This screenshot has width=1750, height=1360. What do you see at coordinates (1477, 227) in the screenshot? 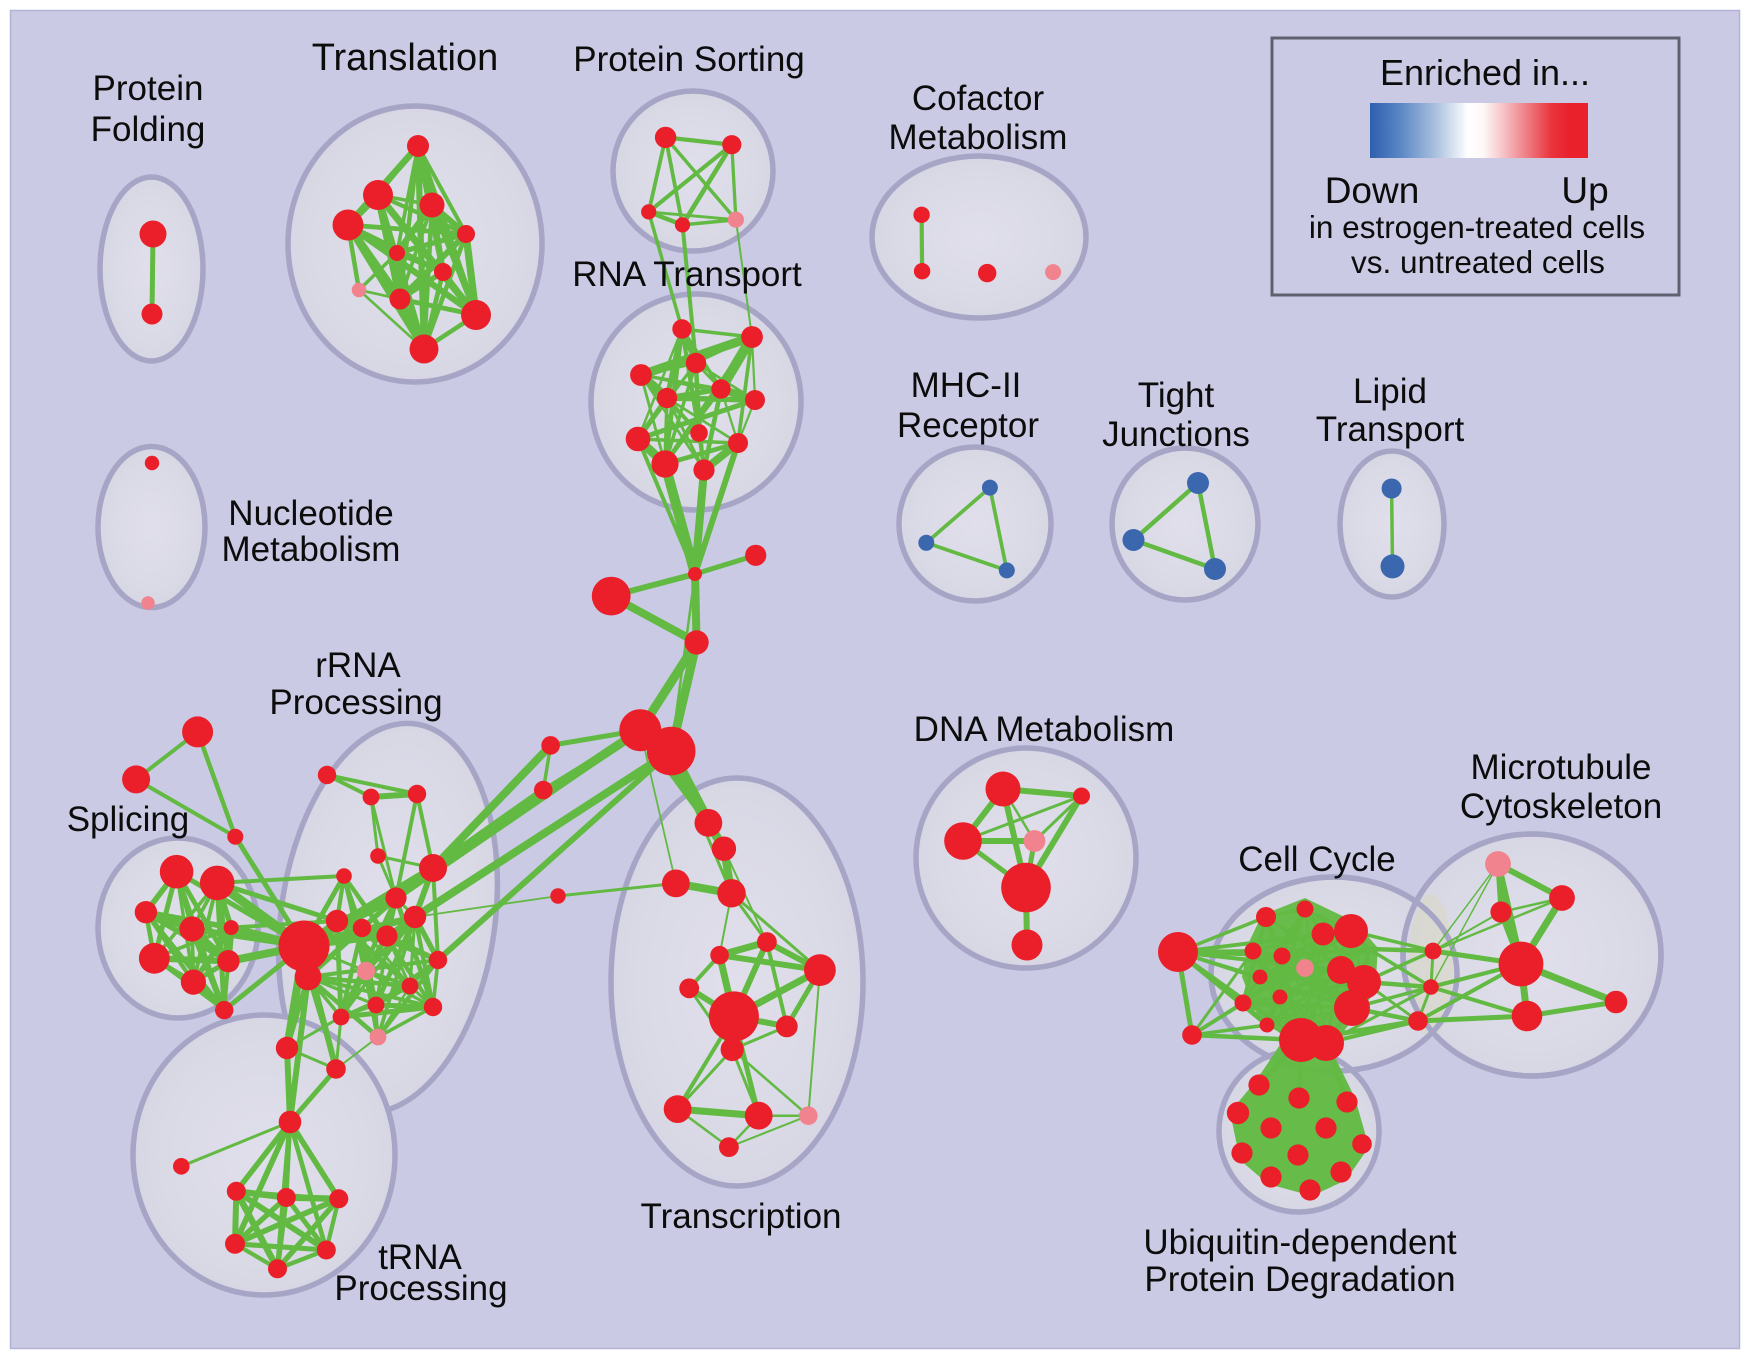
I see `svg-text: in estrogen-treated cells` at bounding box center [1477, 227].